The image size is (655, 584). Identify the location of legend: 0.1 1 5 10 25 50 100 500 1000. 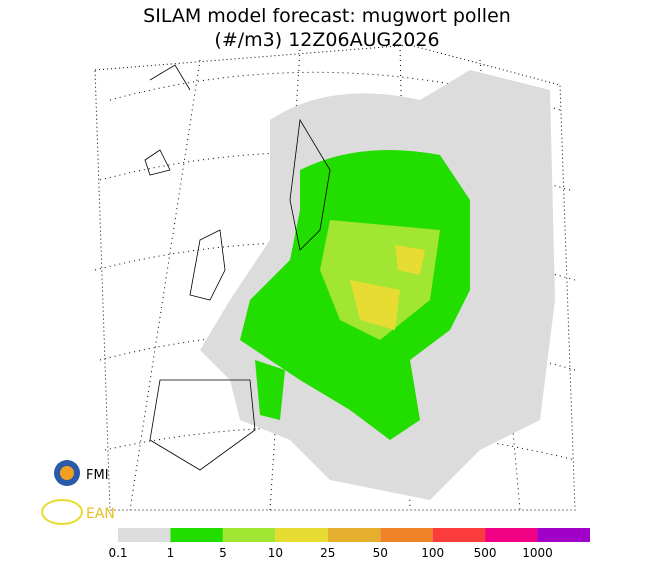
(349, 544).